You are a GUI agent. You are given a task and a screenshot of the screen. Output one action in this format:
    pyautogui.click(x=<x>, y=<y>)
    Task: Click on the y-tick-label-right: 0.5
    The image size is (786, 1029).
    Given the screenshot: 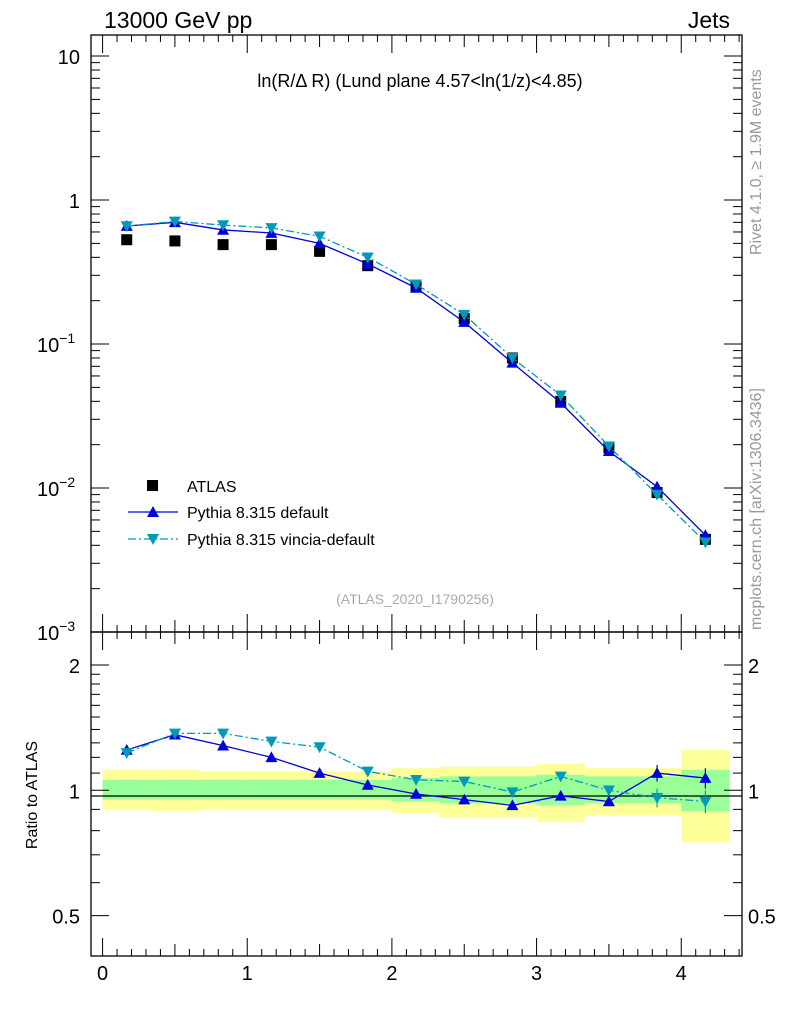 What is the action you would take?
    pyautogui.click(x=762, y=918)
    